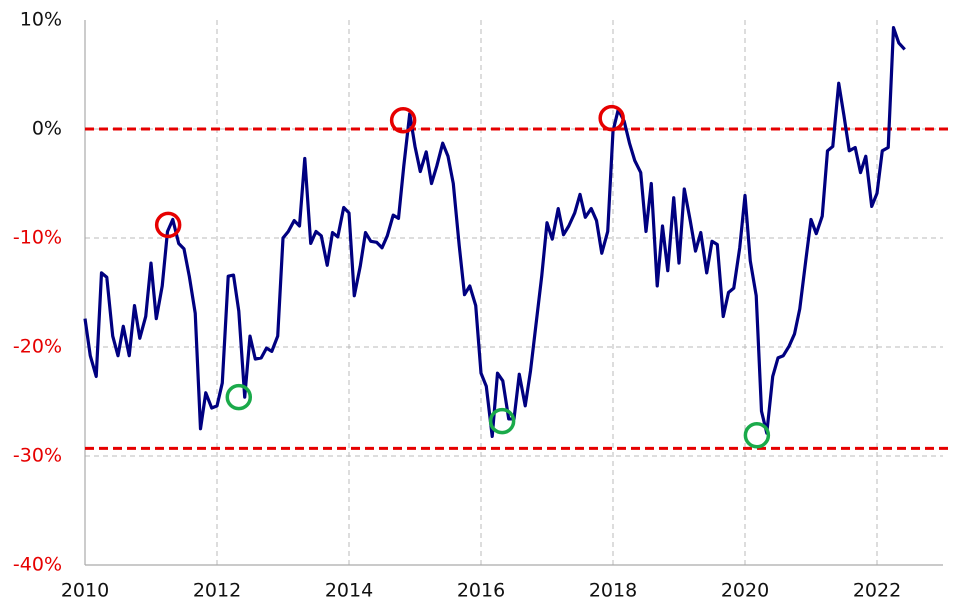  What do you see at coordinates (349, 591) in the screenshot?
I see `x-tick-label: 2014` at bounding box center [349, 591].